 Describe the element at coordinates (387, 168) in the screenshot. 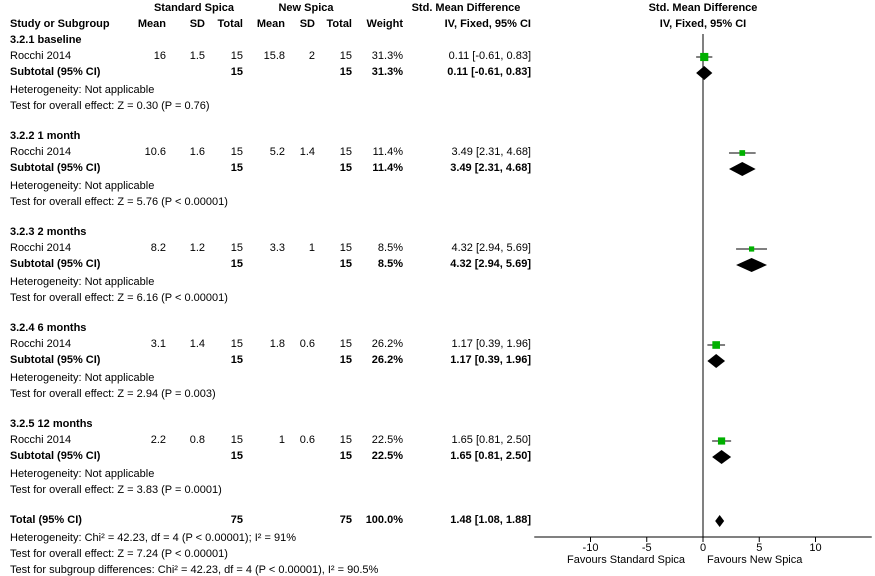

I see `subtotal-weight: 11.4%` at that location.